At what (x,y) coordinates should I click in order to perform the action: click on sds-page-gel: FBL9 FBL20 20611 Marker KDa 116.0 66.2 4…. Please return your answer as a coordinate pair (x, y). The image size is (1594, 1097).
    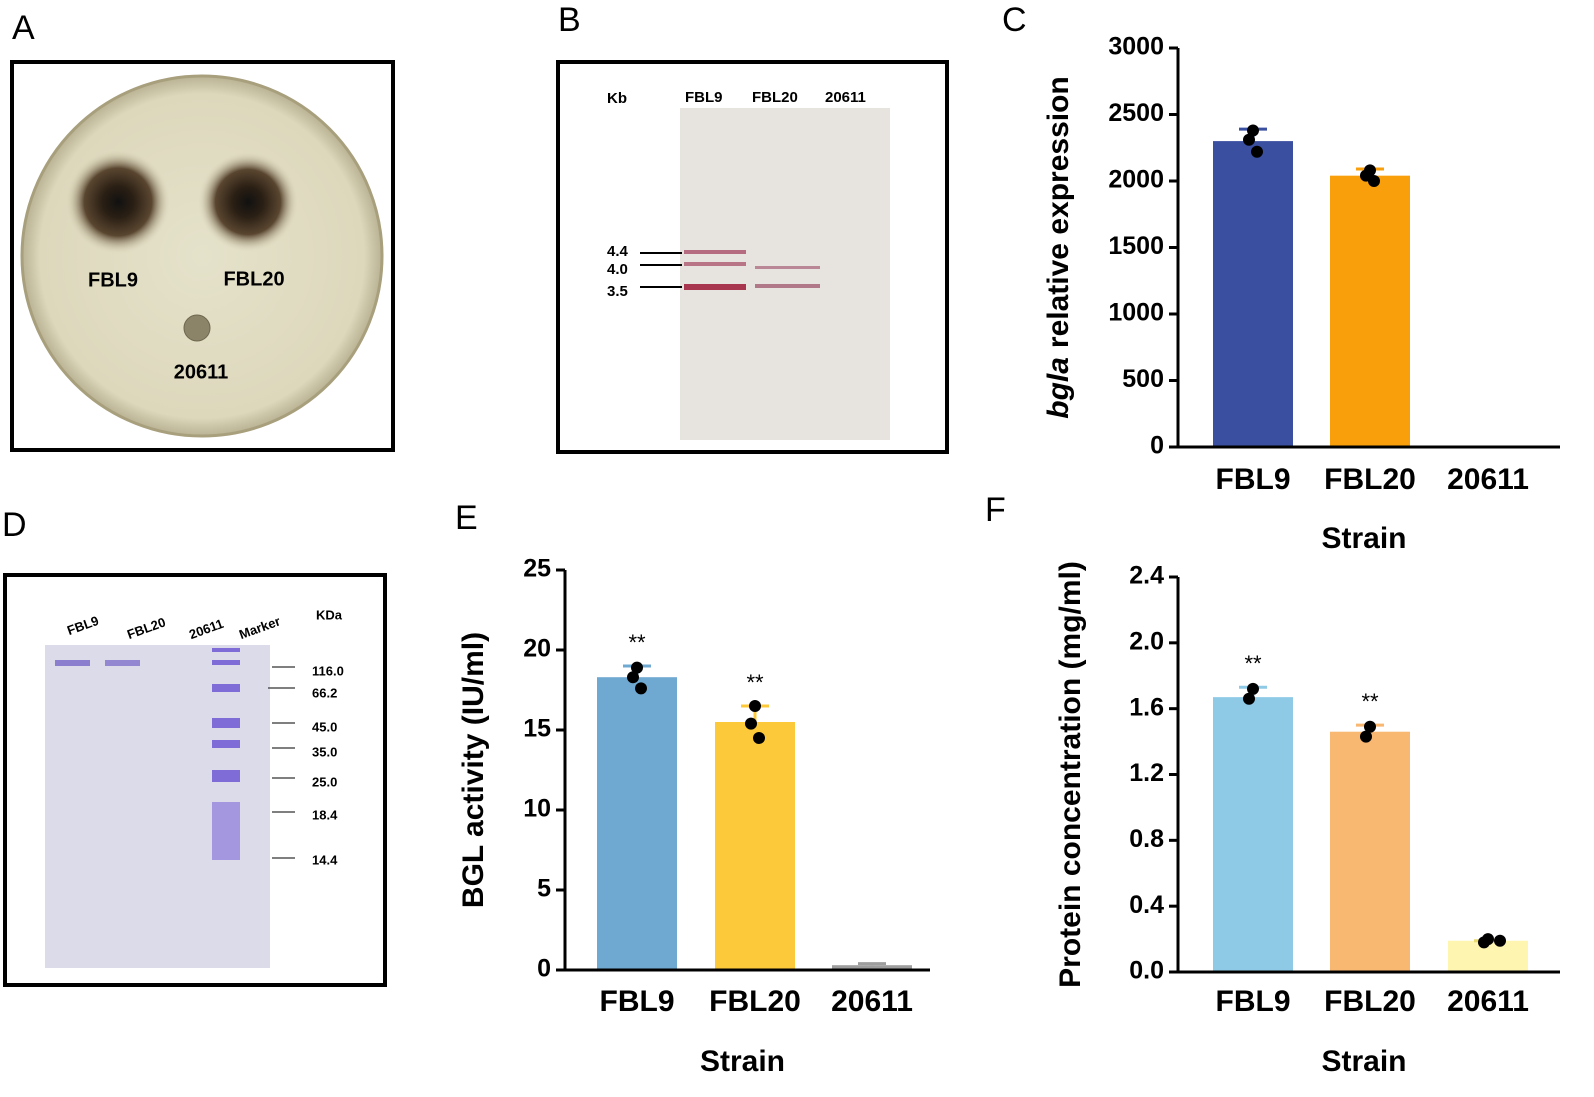
    Looking at the image, I should click on (195, 780).